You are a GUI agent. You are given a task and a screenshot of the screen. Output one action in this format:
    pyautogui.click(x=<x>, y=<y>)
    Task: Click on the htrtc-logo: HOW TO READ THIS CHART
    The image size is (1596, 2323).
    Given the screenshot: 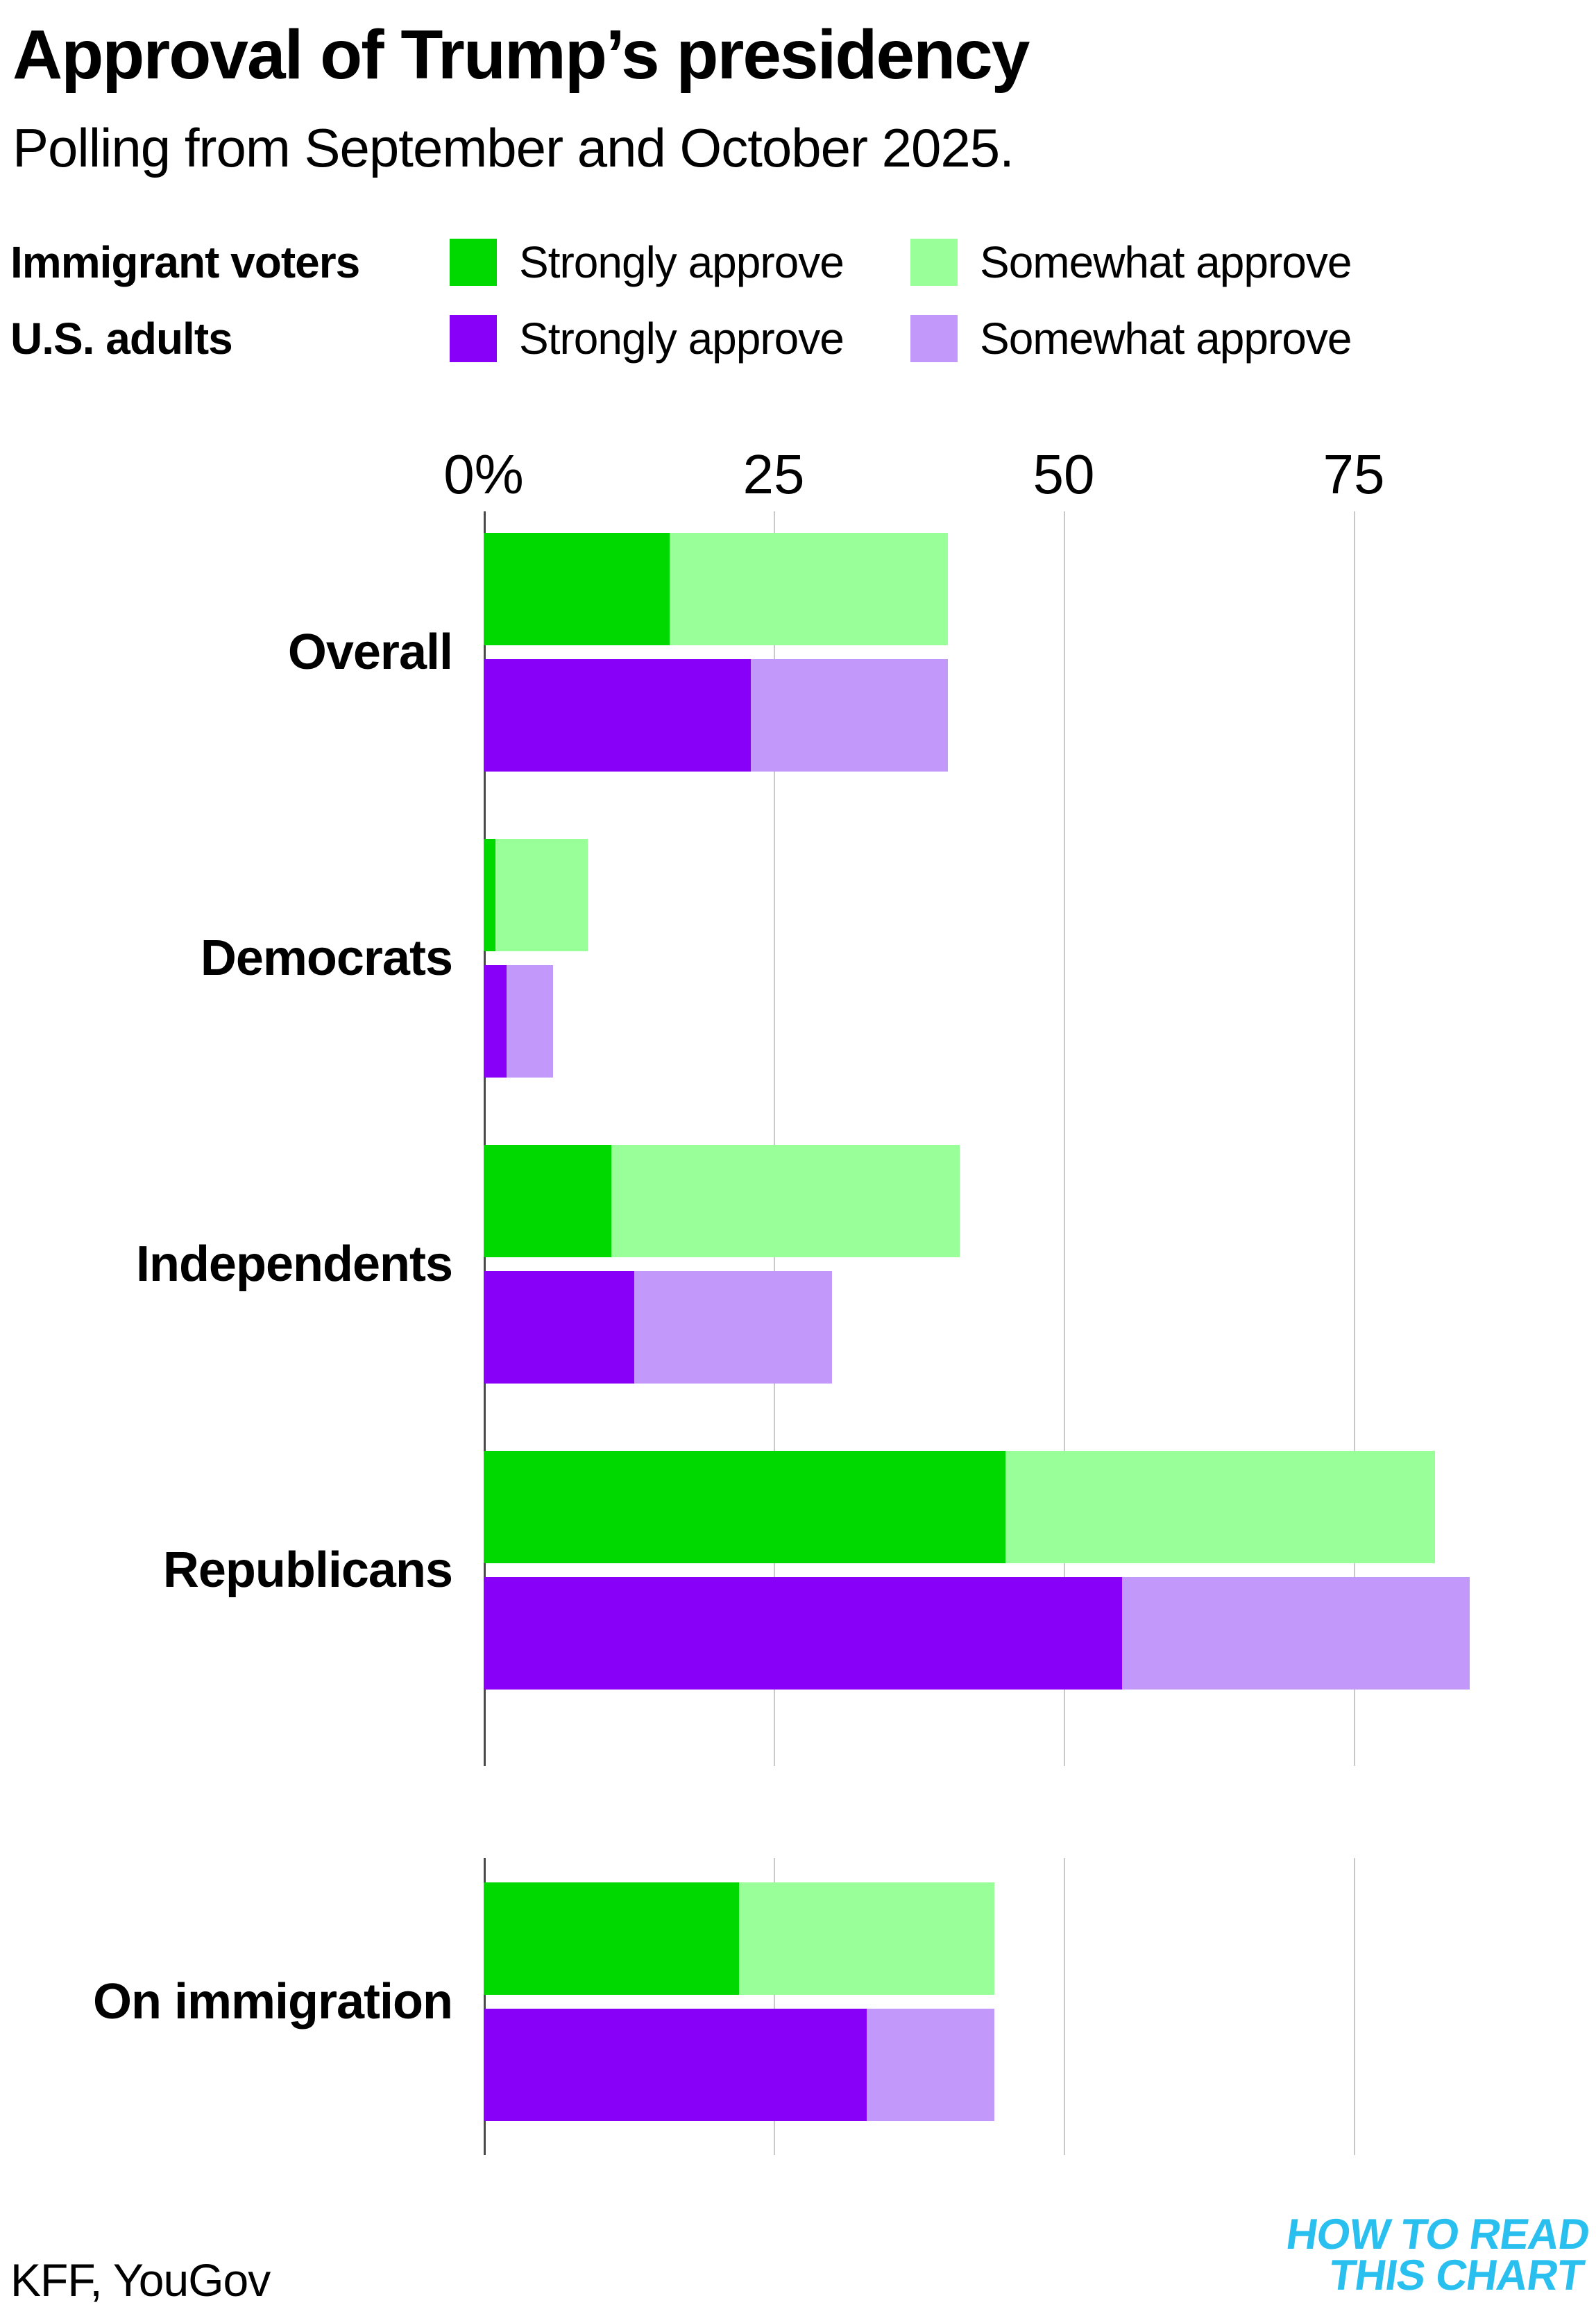 What is the action you would take?
    pyautogui.click(x=1435, y=2255)
    